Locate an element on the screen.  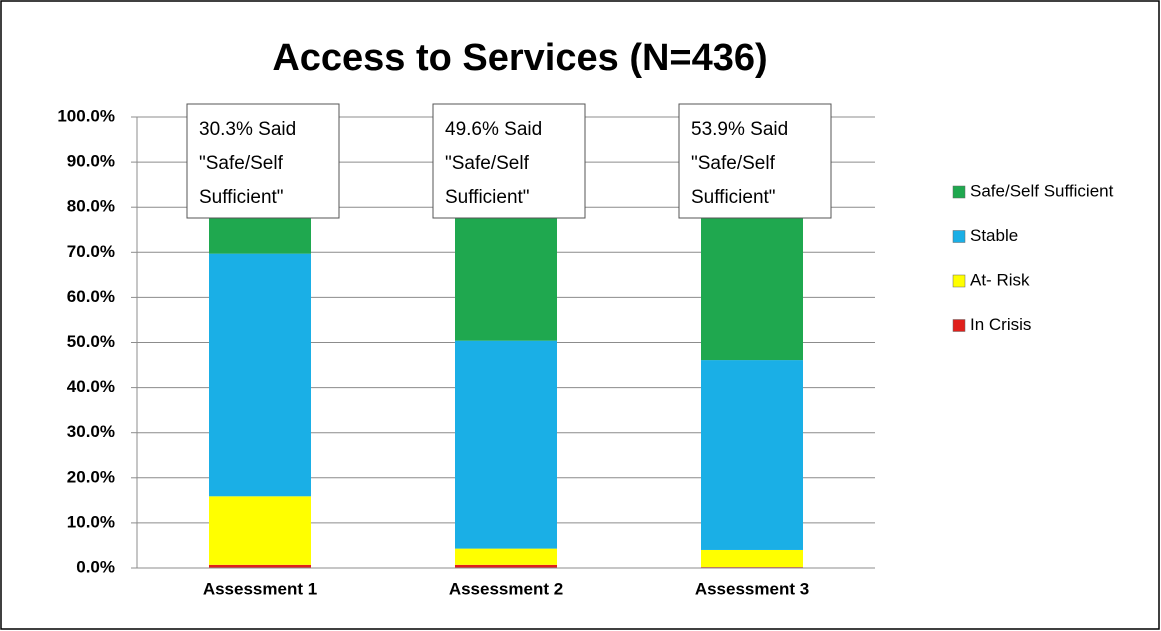
y-tick-label: 30.0% is located at coordinates (91, 431).